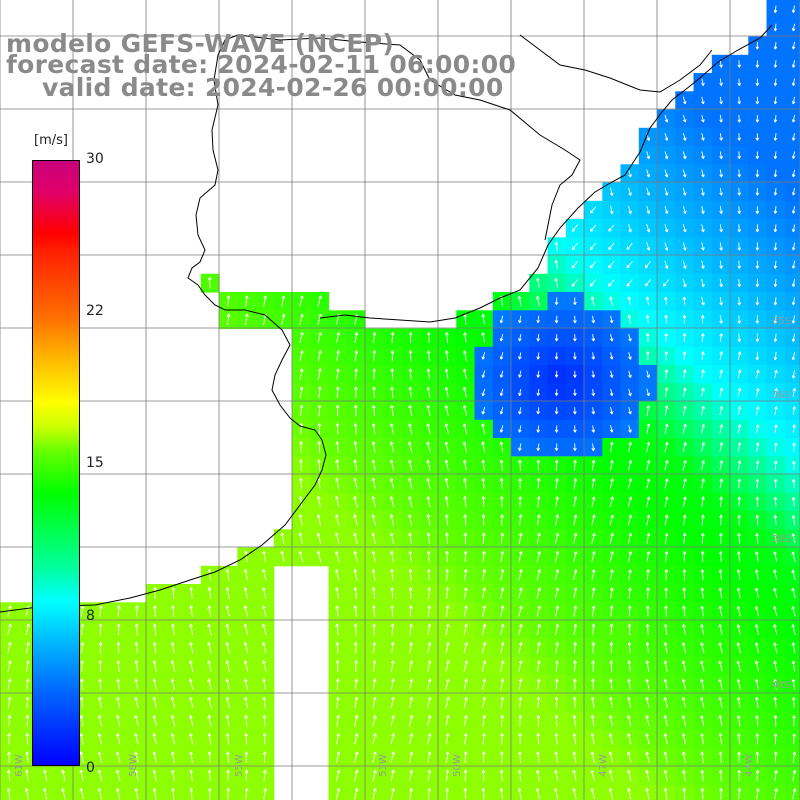 This screenshot has height=800, width=800. What do you see at coordinates (200, 43) in the screenshot?
I see `title-model: modelo GEFS-WAVE (NCEP)` at bounding box center [200, 43].